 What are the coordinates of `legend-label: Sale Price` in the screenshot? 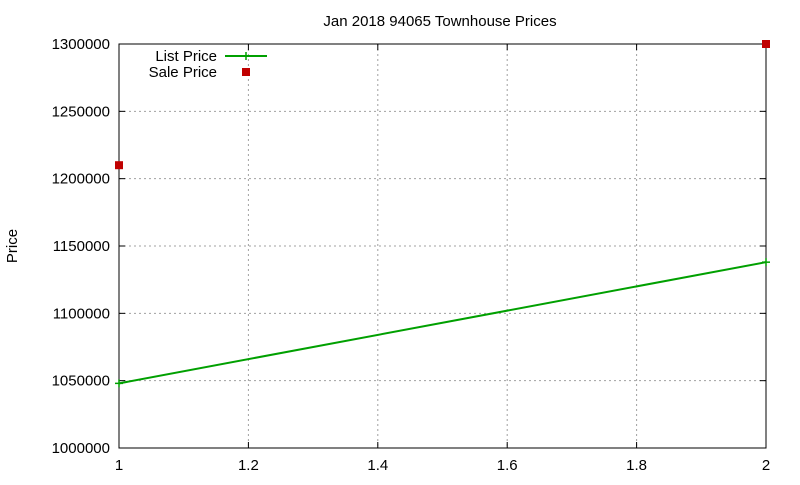 It's located at (183, 72).